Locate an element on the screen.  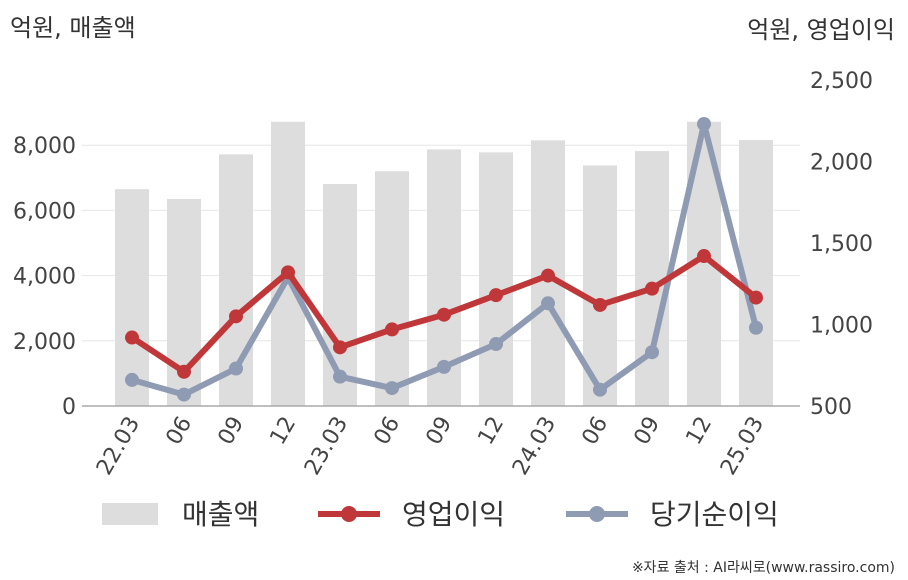
right-axis-ticks: 500 1,000 1,500 2,000 2,500 is located at coordinates (841, 244).